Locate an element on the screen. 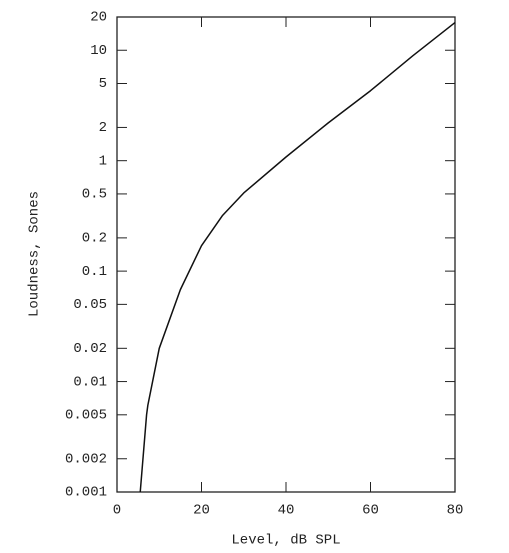  y-tick-label: 0.1 is located at coordinates (94, 272).